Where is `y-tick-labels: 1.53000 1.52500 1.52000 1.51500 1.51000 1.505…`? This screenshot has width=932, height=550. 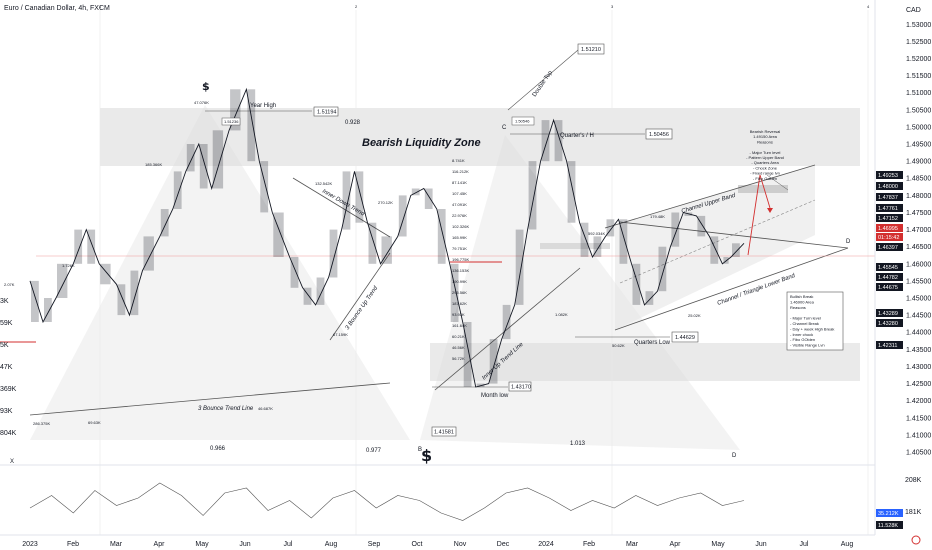 y-tick-labels: 1.53000 1.52500 1.52000 1.51500 1.51000 1.505… is located at coordinates (918, 239).